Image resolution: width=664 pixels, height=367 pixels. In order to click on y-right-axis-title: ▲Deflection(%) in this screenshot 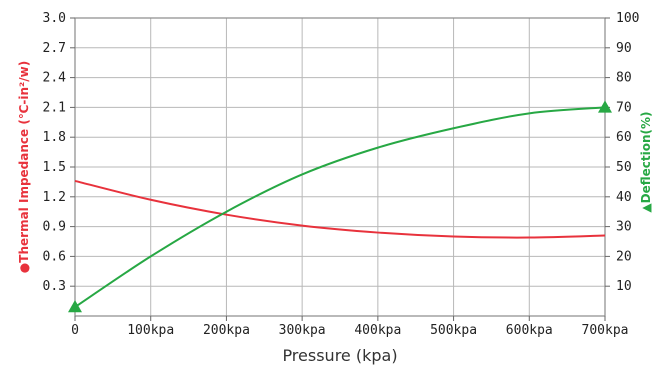, I will do `click(646, 161)`.